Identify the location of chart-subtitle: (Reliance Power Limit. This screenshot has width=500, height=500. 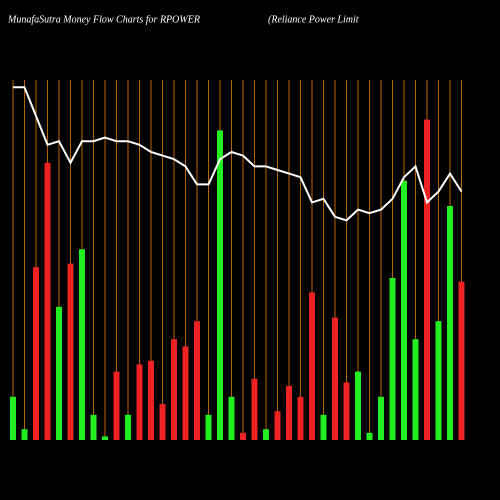
(313, 19).